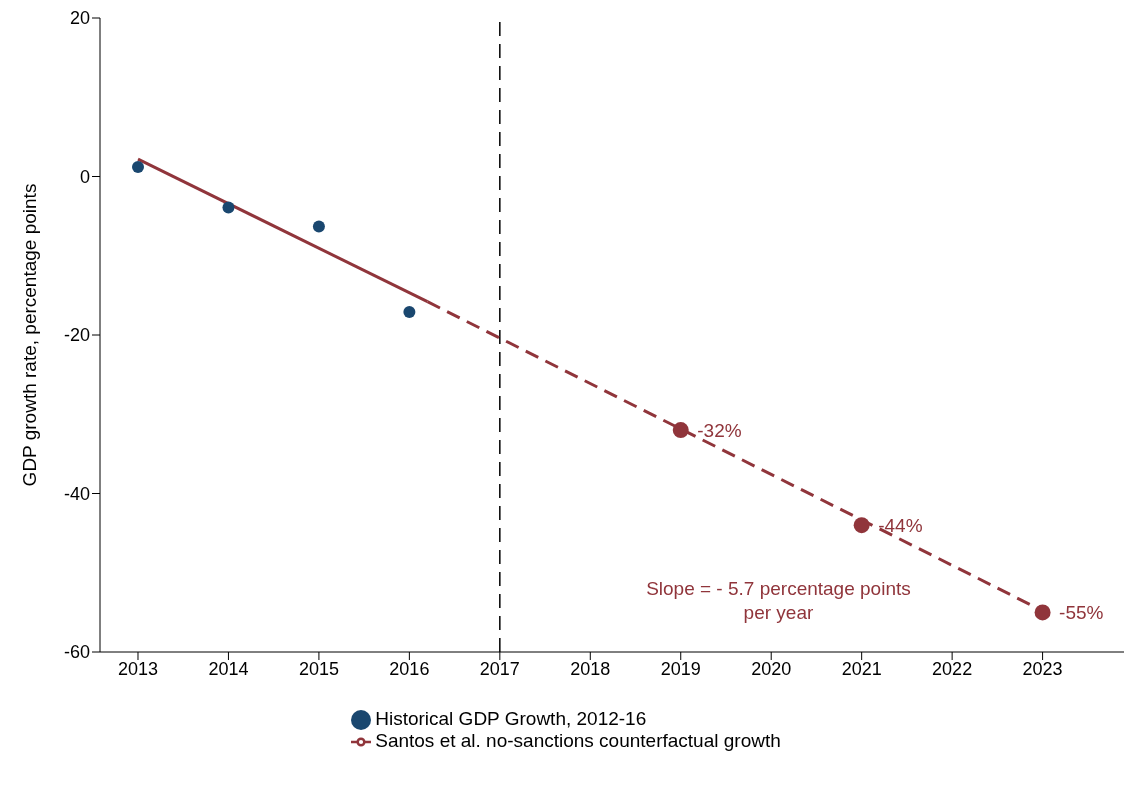 The height and width of the screenshot is (809, 1142). Describe the element at coordinates (76, 493) in the screenshot. I see `y-tick-label: -40` at that location.